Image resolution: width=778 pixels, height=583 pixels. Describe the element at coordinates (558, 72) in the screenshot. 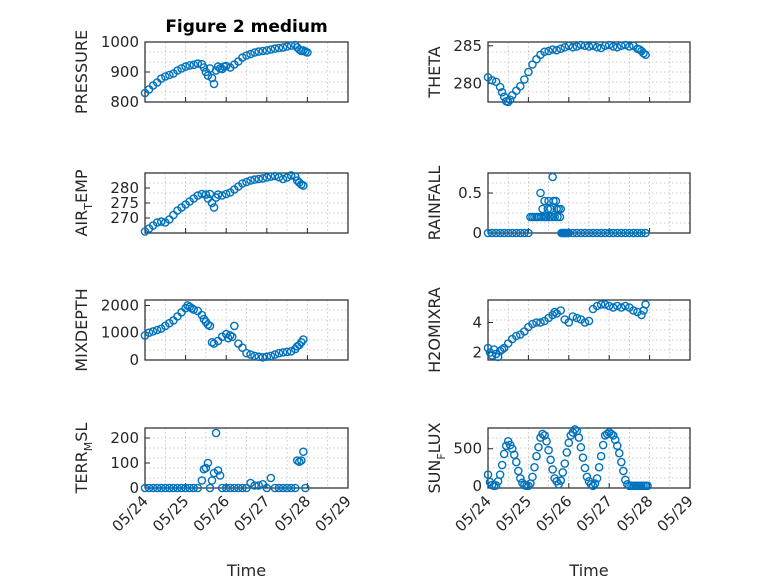

I see `subplot-2: 280 285 THETA` at that location.